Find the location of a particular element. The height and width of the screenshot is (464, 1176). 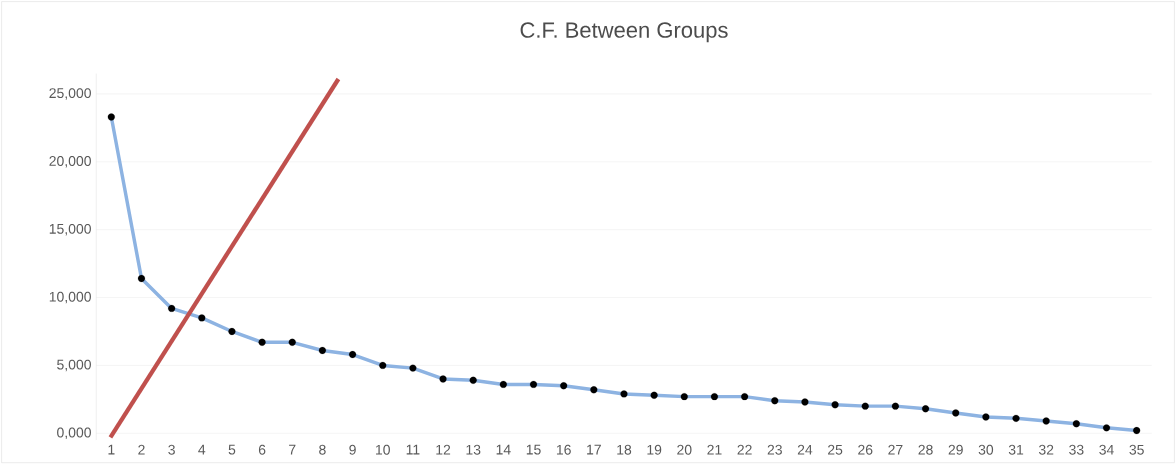

x-tick-label: 32 is located at coordinates (1046, 449).